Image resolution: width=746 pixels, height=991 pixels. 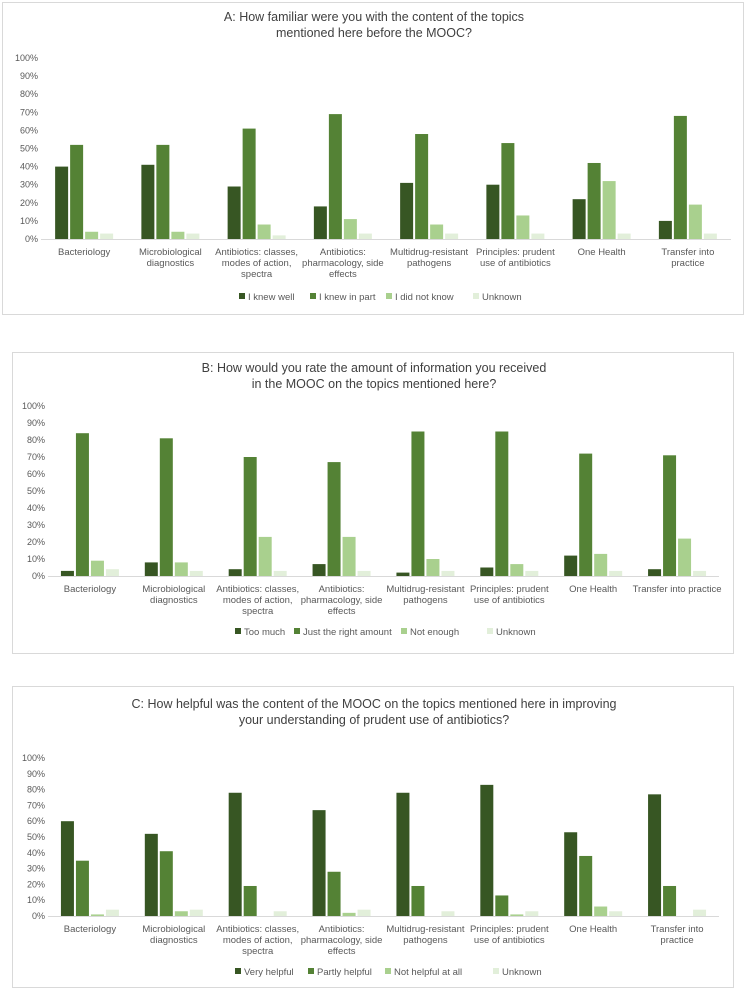 I want to click on chart-b-category-line: pathogens, so click(x=425, y=600).